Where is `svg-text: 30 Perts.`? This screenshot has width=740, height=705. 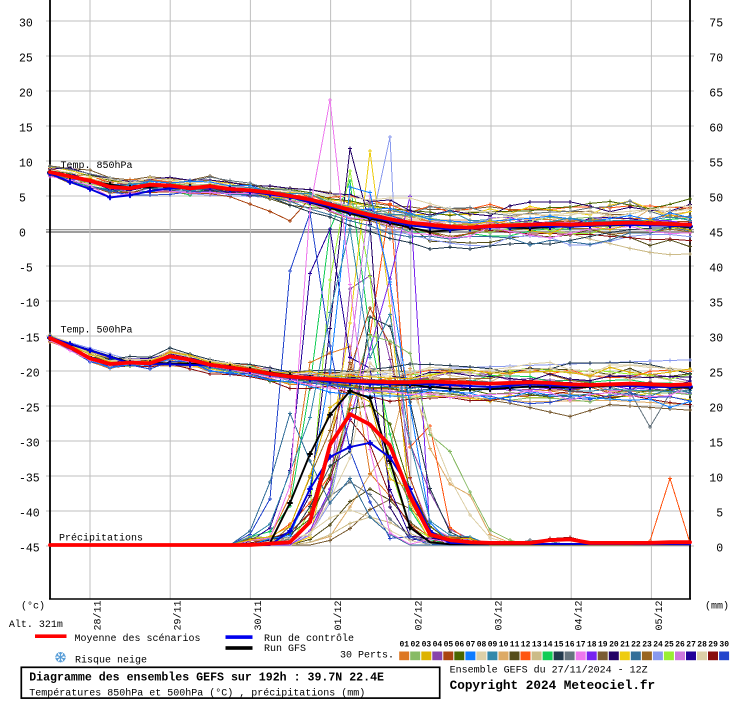 svg-text: 30 Perts. is located at coordinates (367, 656).